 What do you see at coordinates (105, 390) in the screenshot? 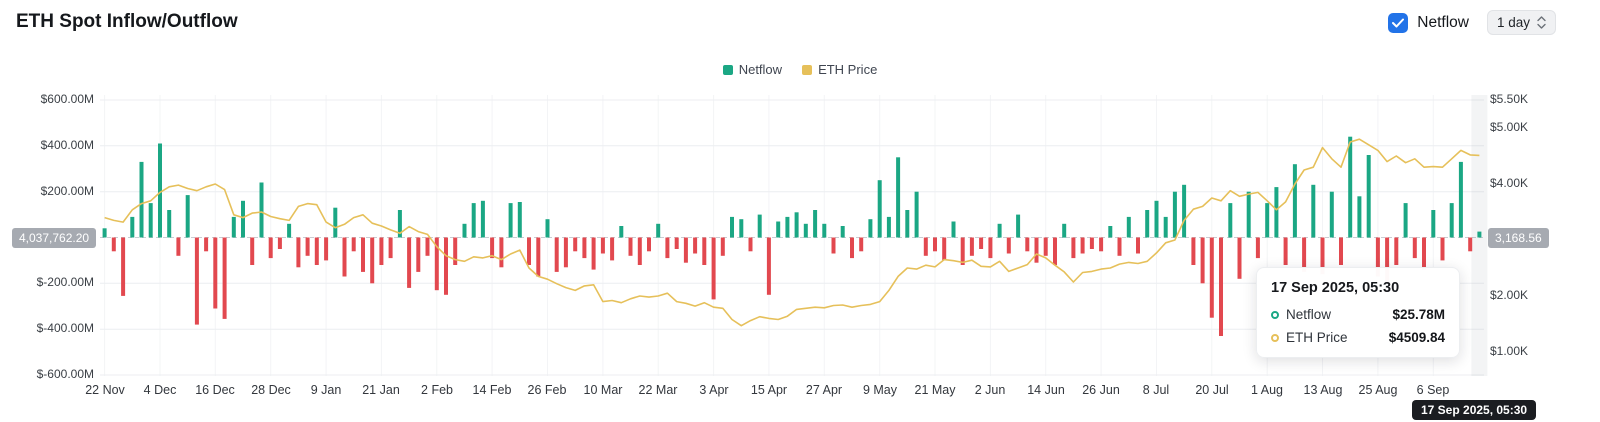
I see `x-axis-label: 22 Nov` at bounding box center [105, 390].